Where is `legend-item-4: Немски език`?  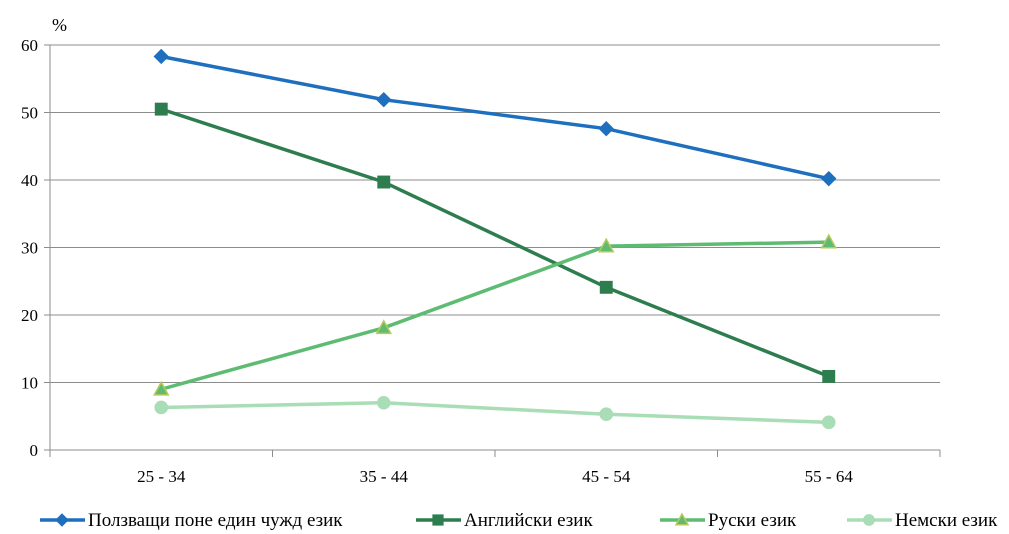 legend-item-4: Немски език is located at coordinates (922, 520).